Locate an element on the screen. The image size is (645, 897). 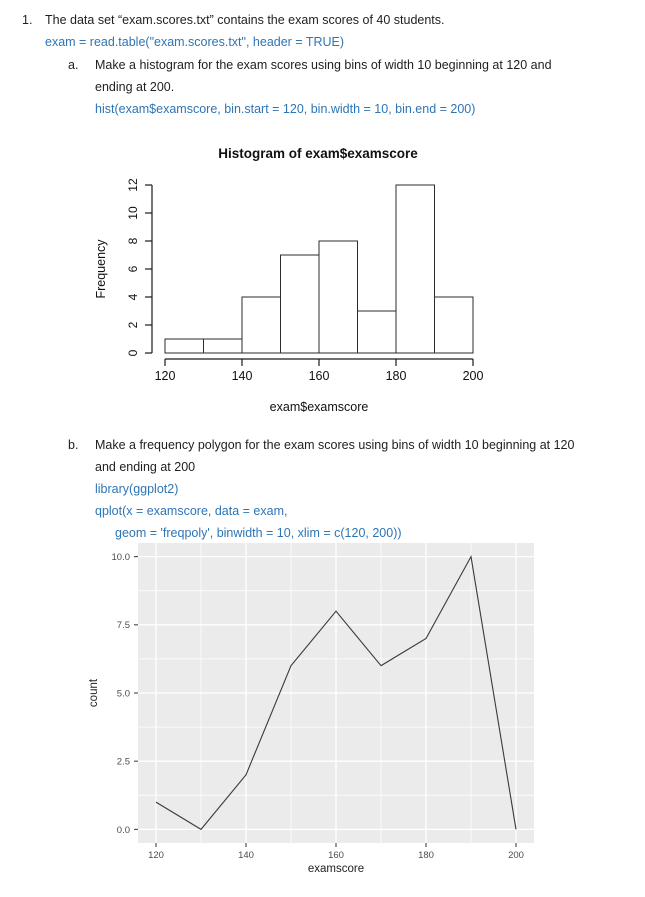
y-tick-label: 6 is located at coordinates (133, 268).